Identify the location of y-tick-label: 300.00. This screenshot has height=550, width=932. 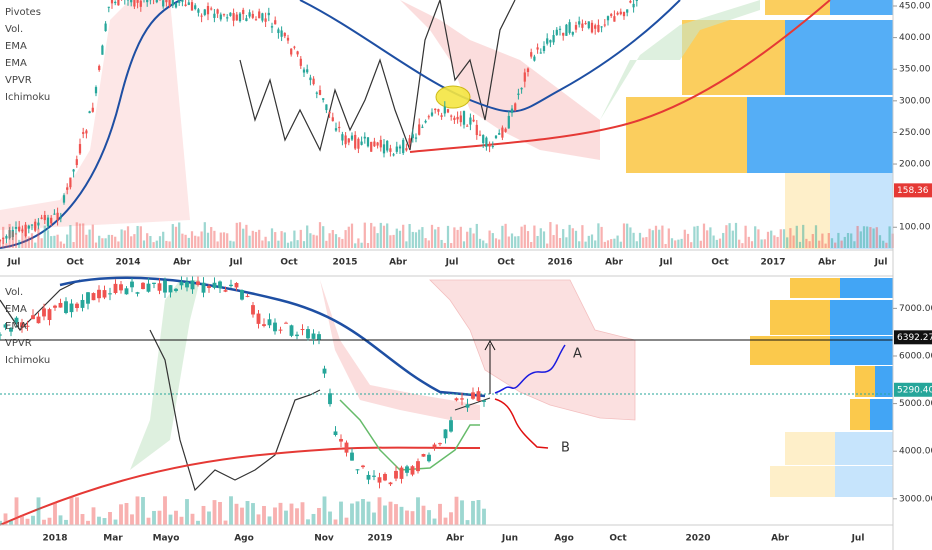
(915, 101).